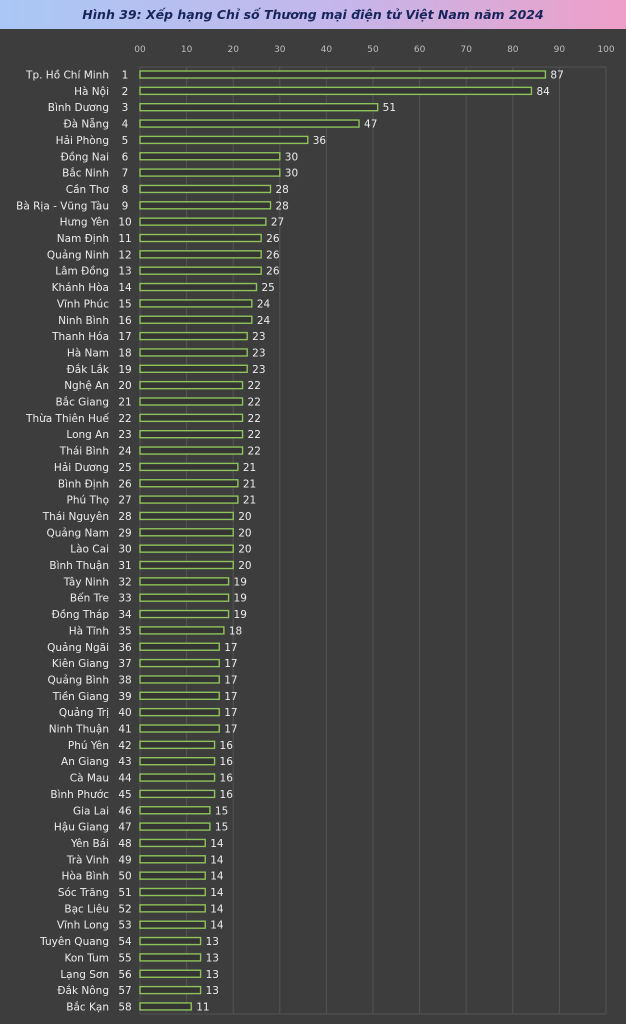  I want to click on rank-label: 50, so click(124, 877).